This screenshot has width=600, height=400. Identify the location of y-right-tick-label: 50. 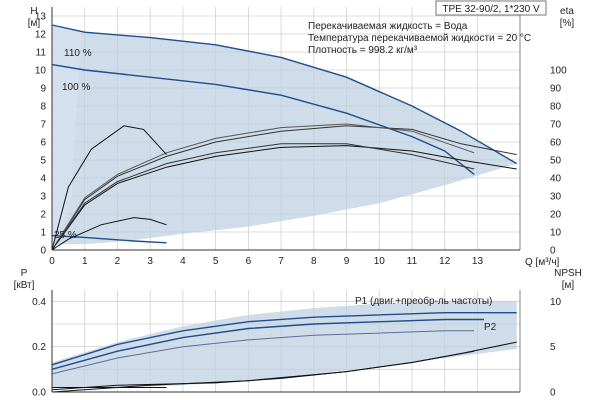
(556, 161).